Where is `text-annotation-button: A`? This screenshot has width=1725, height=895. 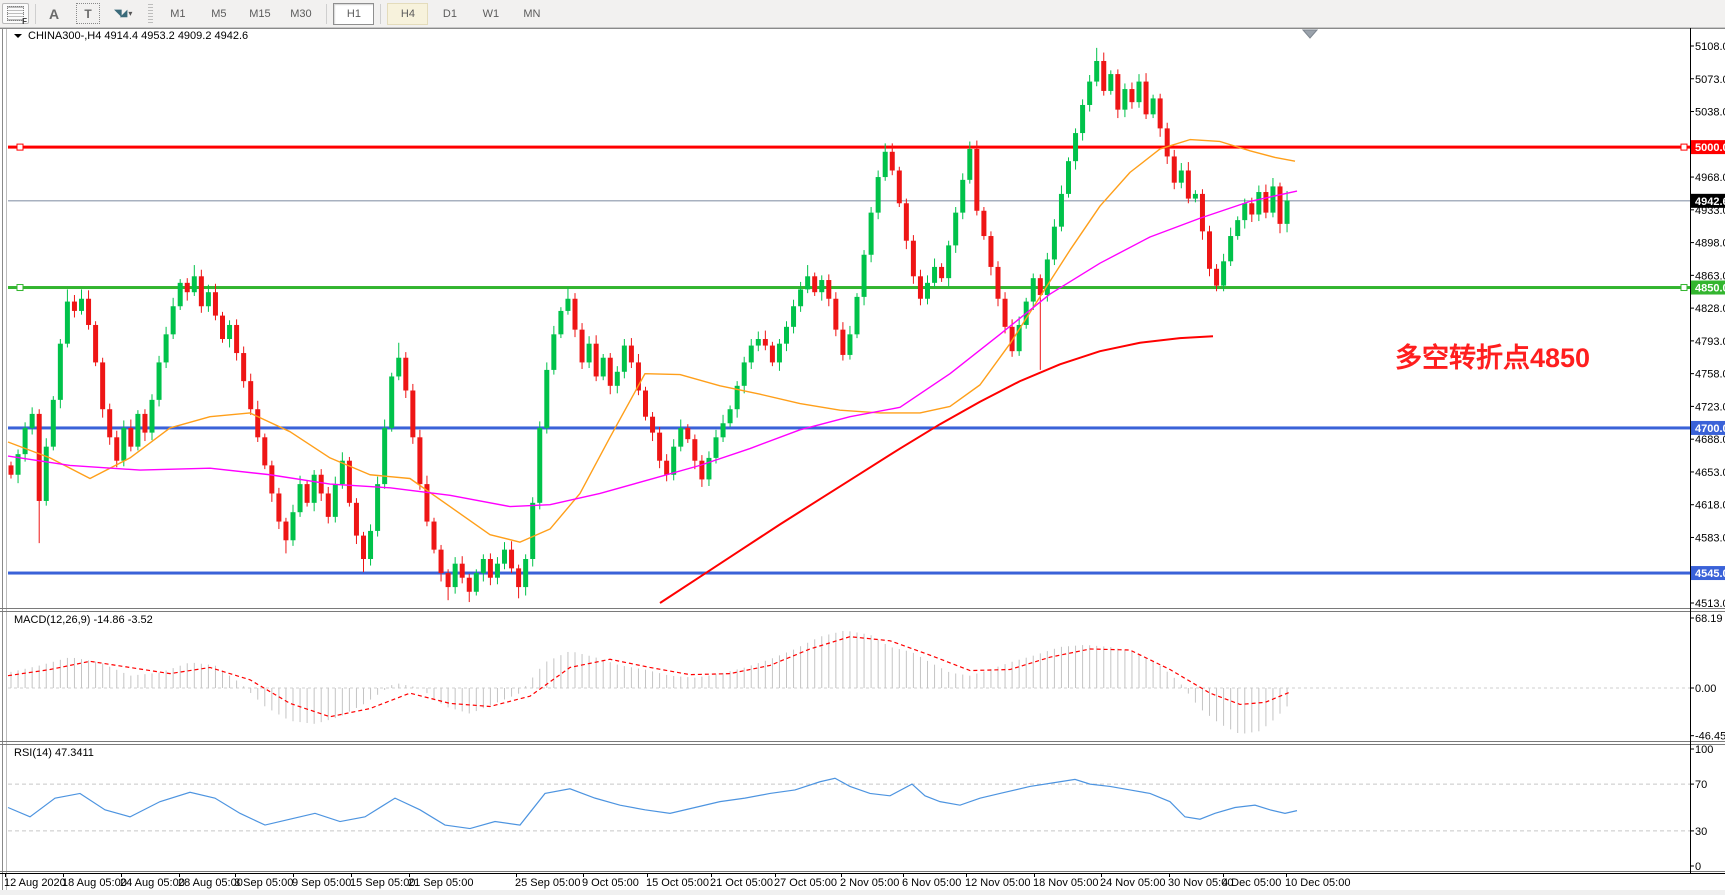 text-annotation-button: A is located at coordinates (54, 13).